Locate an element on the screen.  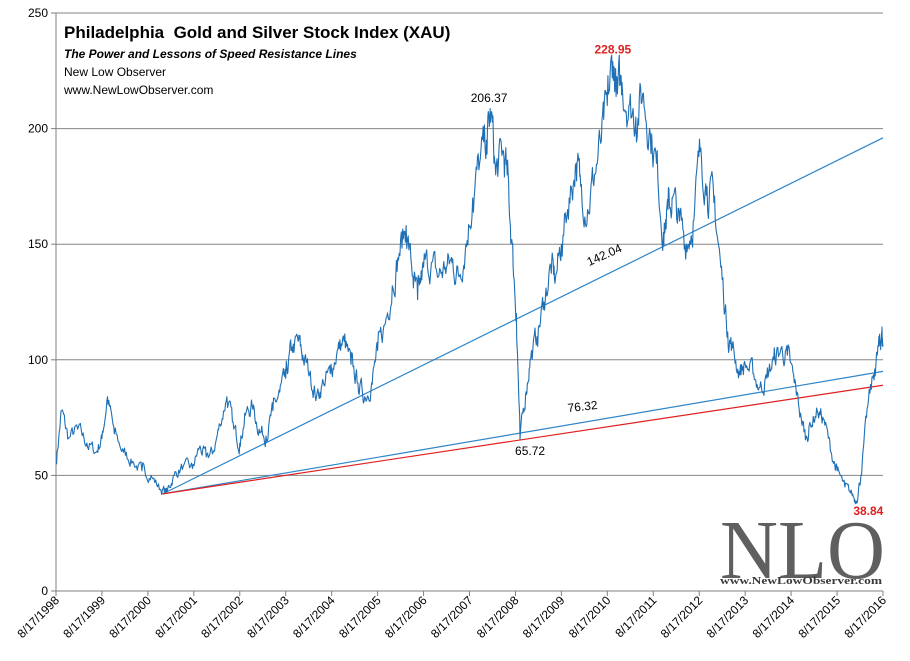
speed-line-red is located at coordinates (523, 439).